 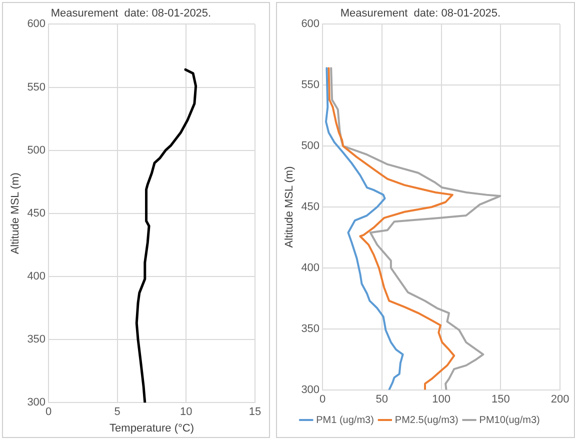 What do you see at coordinates (500, 399) in the screenshot?
I see `x-tick-label: 150` at bounding box center [500, 399].